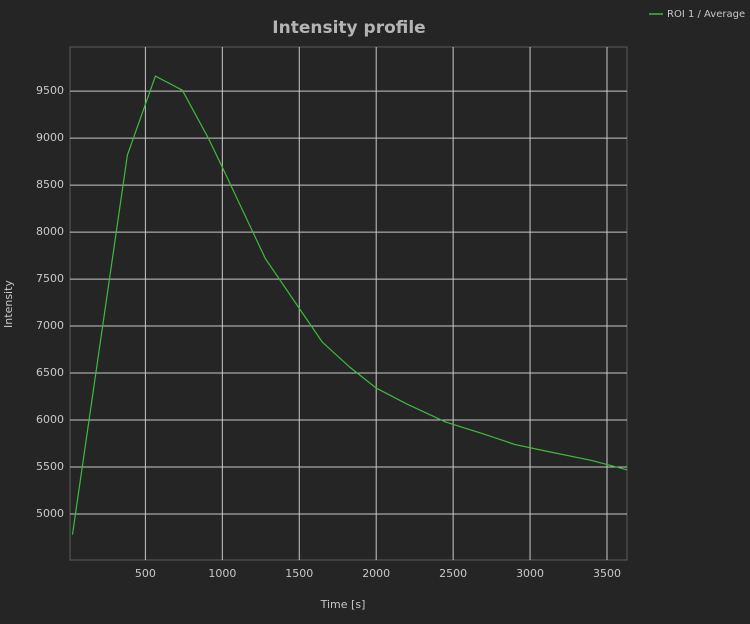 This screenshot has height=624, width=750. Describe the element at coordinates (50, 137) in the screenshot. I see `y-tick-label: 9000` at that location.